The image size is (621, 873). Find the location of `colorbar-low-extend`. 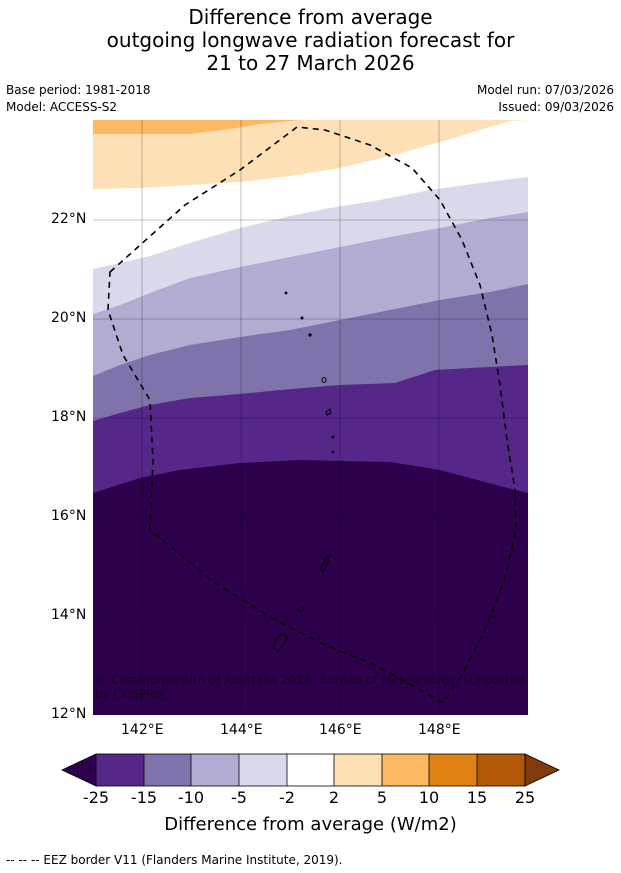

colorbar-low-extend is located at coordinates (79, 770).